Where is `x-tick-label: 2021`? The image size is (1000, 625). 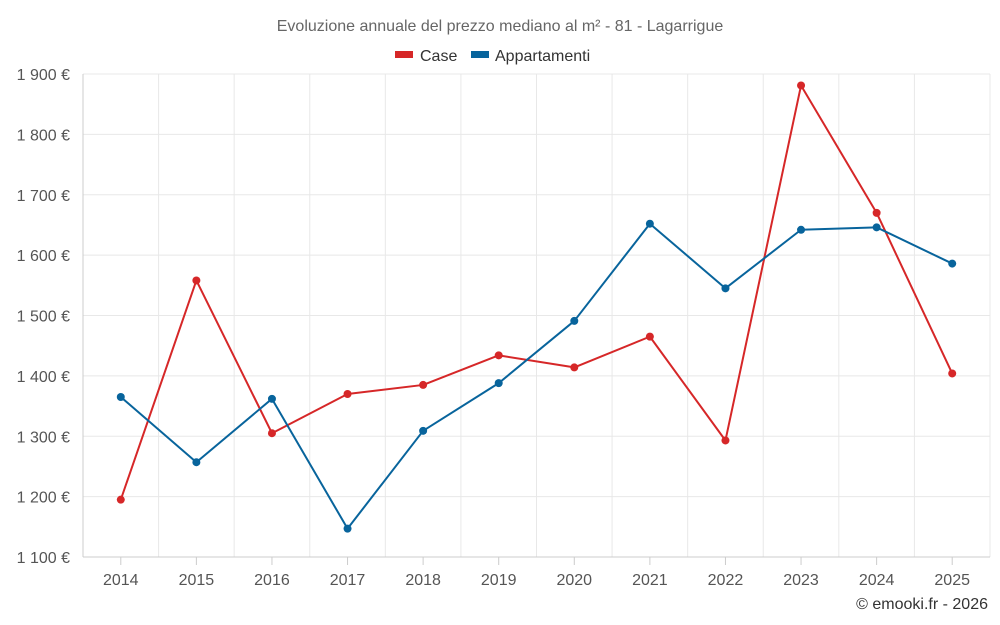
x-tick-label: 2021 is located at coordinates (650, 580).